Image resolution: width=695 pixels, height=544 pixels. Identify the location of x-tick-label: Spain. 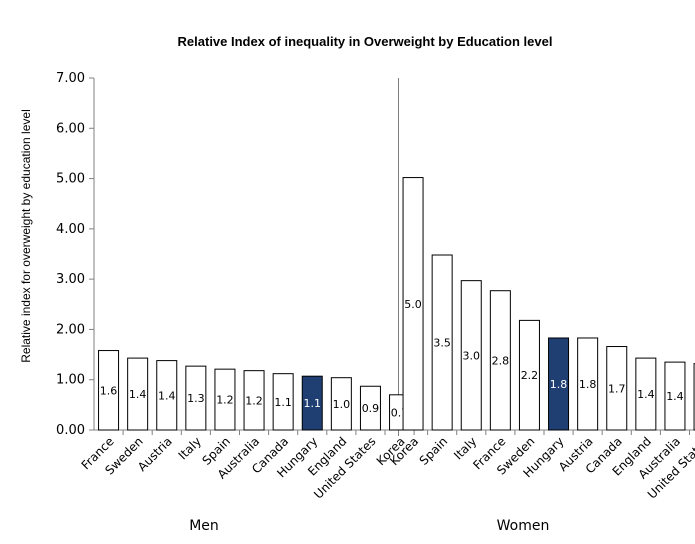
(434, 451).